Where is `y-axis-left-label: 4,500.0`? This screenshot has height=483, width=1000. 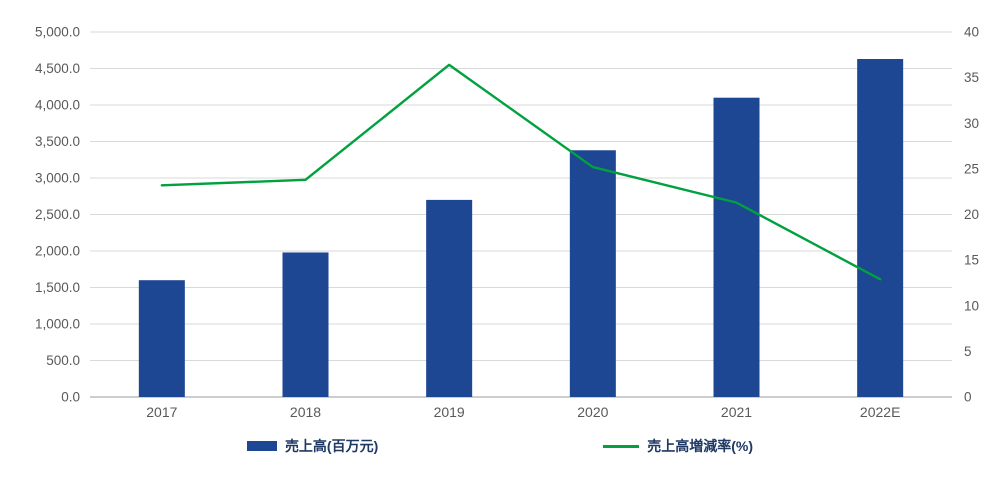 y-axis-left-label: 4,500.0 is located at coordinates (57, 68).